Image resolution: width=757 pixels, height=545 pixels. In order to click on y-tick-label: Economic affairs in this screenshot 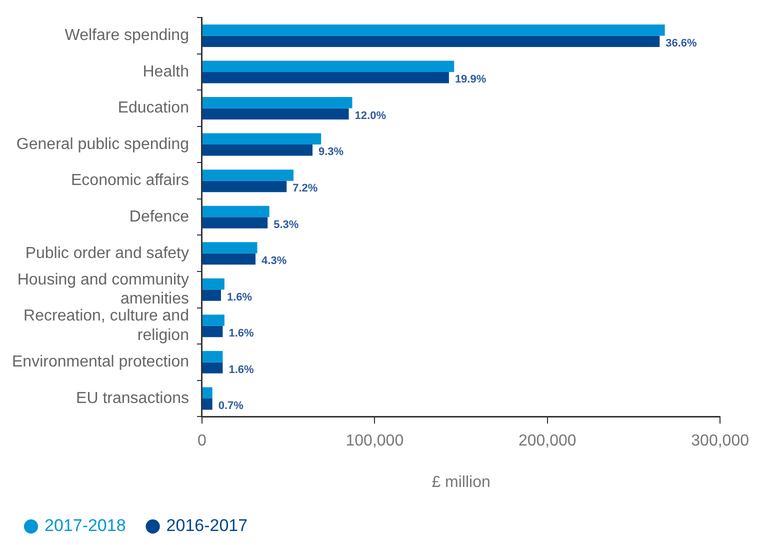, I will do `click(130, 181)`.